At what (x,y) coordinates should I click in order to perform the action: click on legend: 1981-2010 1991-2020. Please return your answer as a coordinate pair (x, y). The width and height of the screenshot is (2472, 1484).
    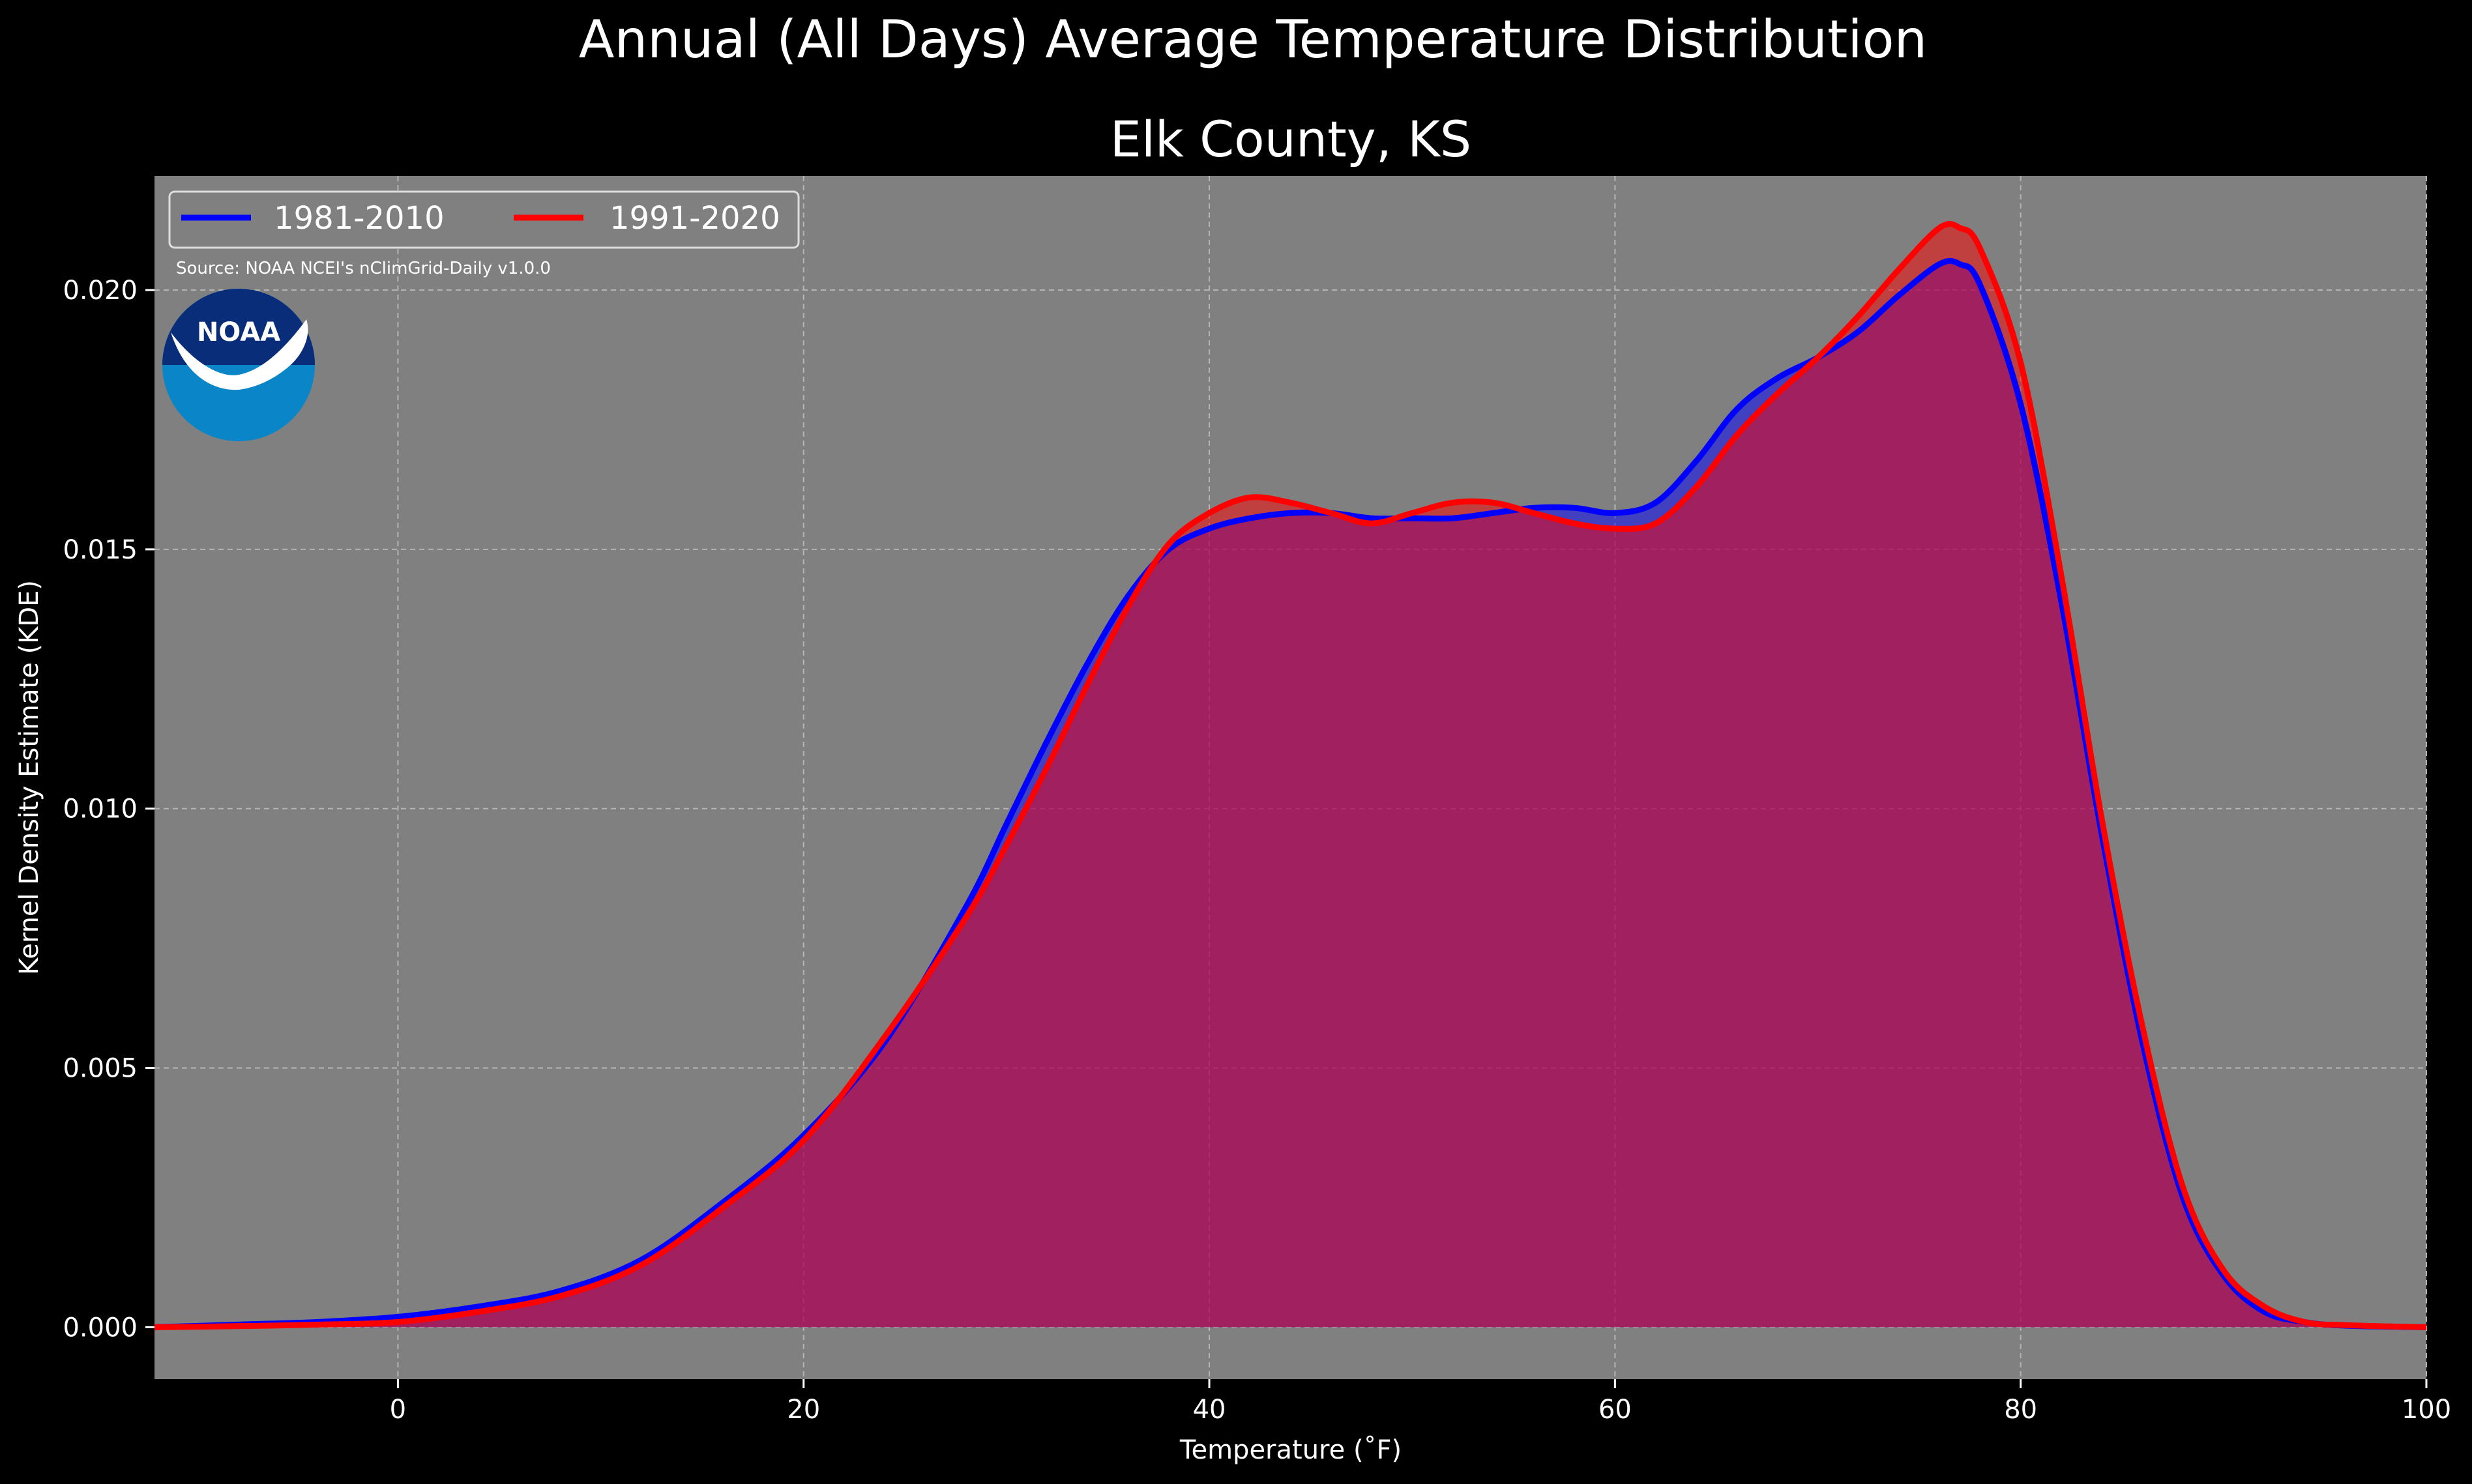
    Looking at the image, I should click on (484, 219).